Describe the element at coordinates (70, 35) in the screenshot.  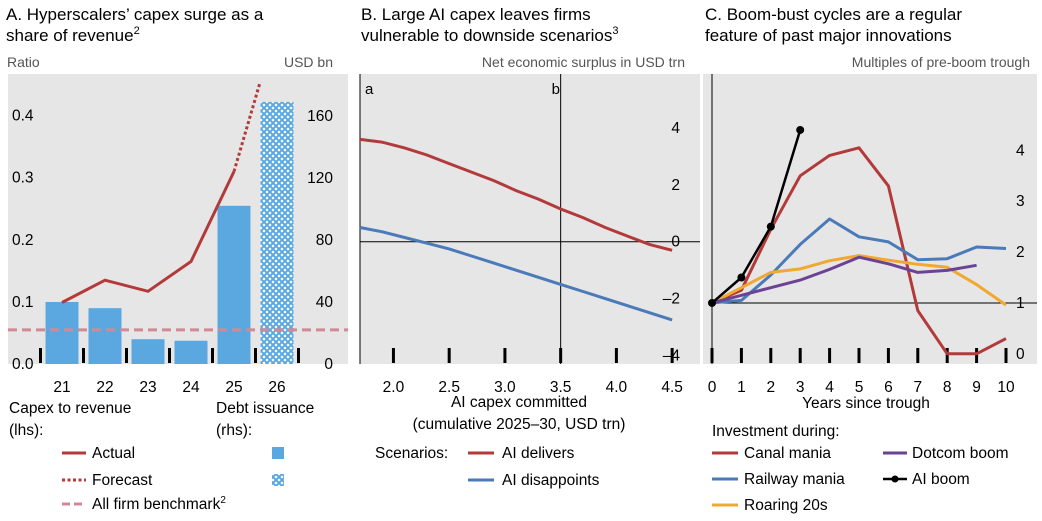
I see `panel-a-title-line2-text: share of revenue` at that location.